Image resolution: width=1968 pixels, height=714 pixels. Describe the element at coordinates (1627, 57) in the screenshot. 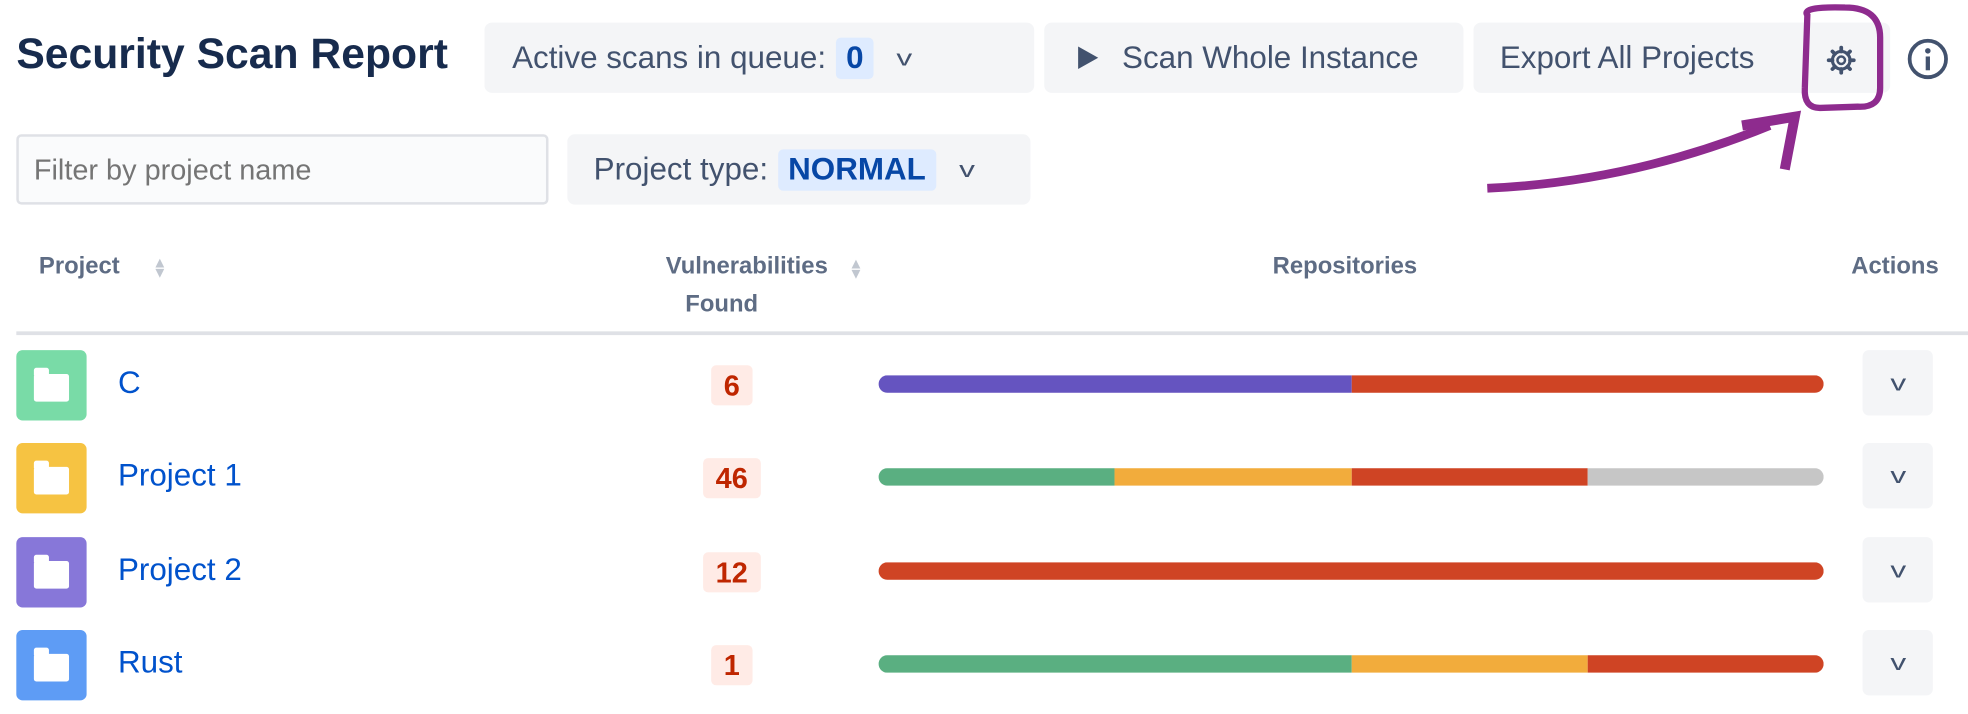

I see `export-all-projects-label: Export All Projects` at that location.